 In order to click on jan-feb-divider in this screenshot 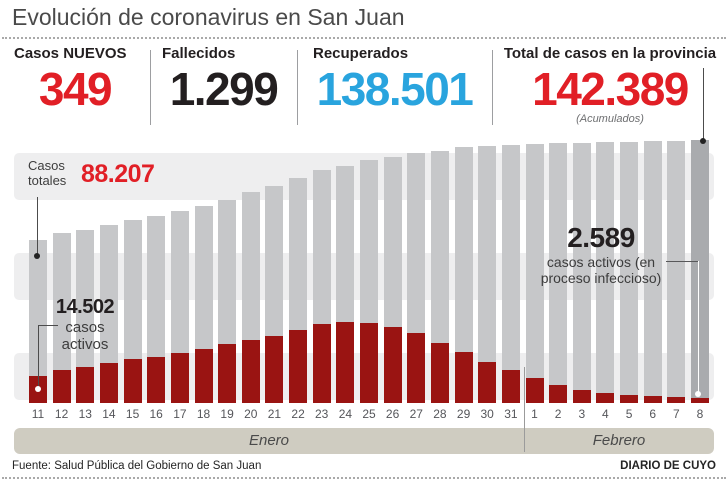, I will do `click(524, 409)`.